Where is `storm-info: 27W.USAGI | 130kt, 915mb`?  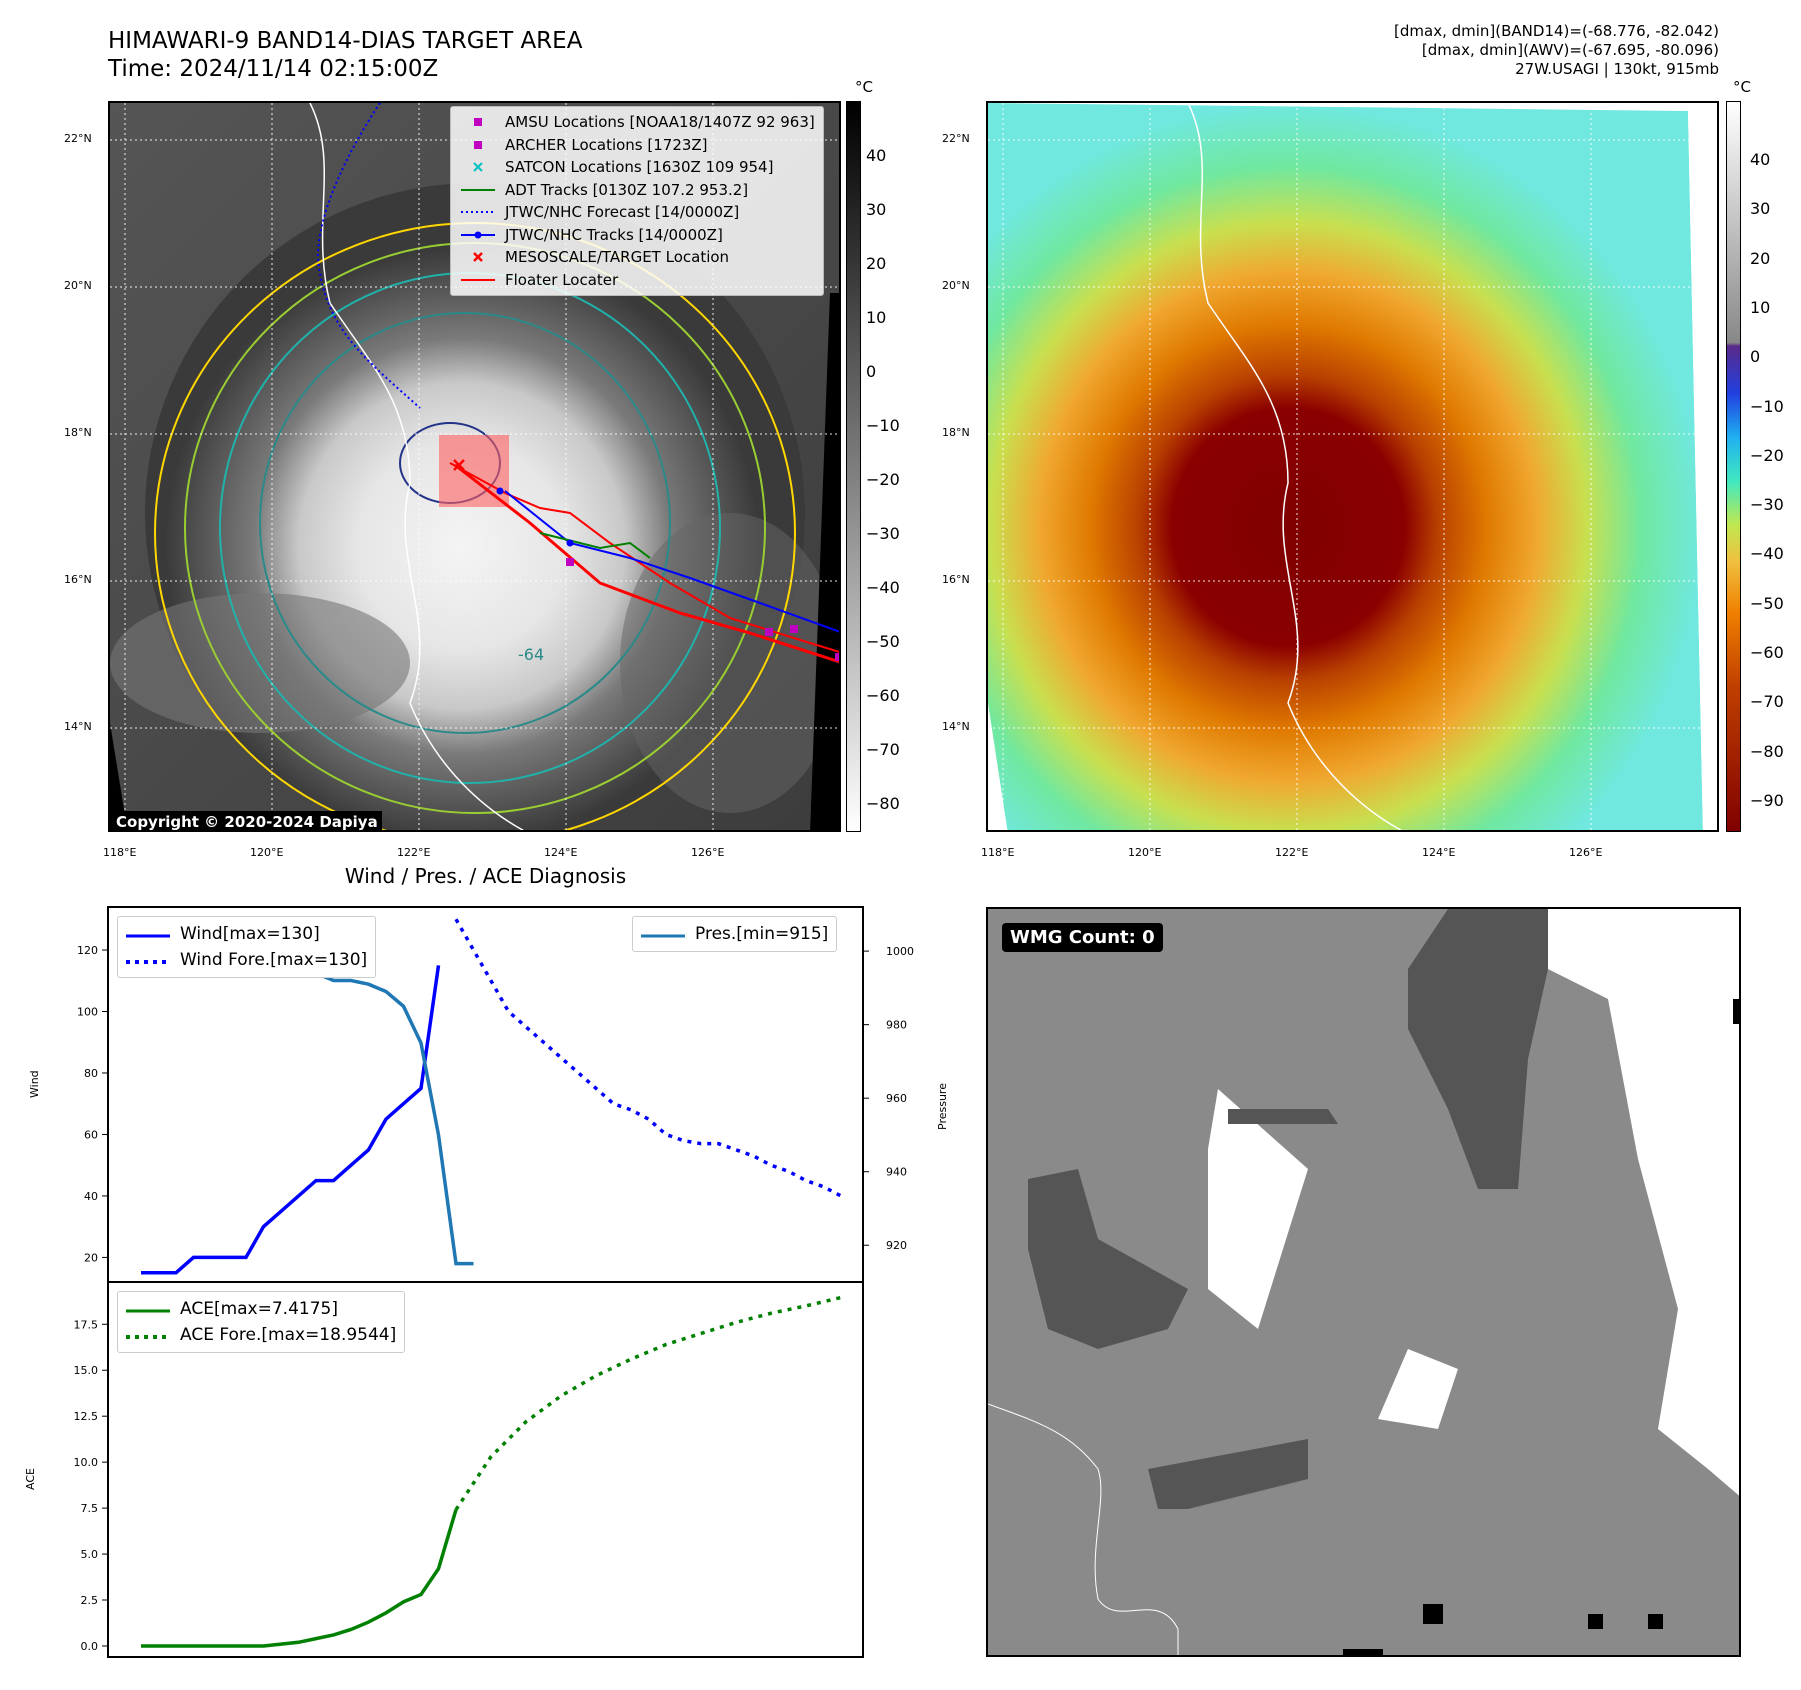 storm-info: 27W.USAGI | 130kt, 915mb is located at coordinates (1617, 69).